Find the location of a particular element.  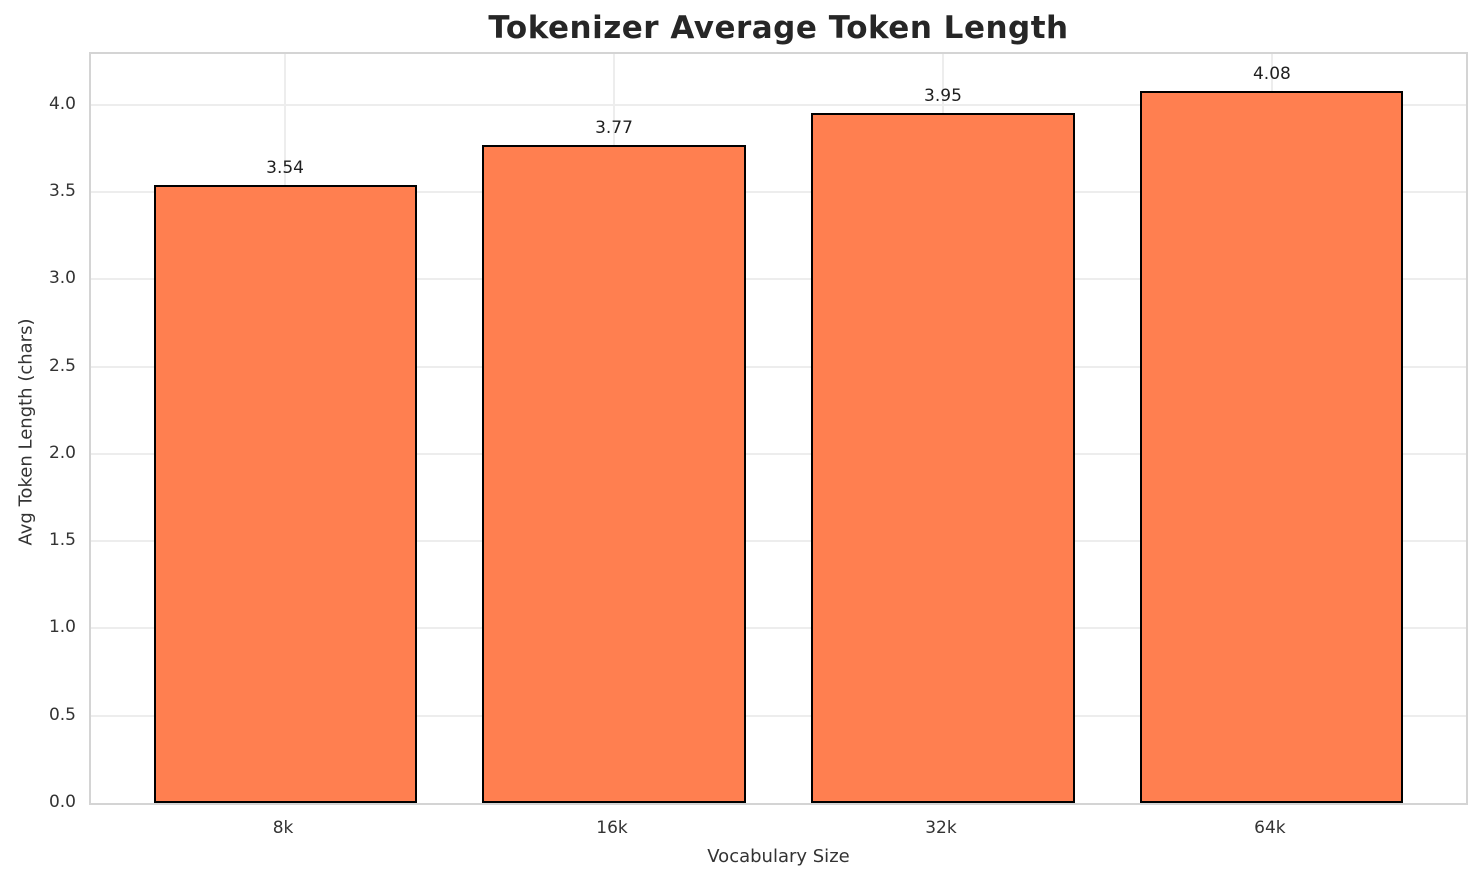

bar-value-label: 3.95 is located at coordinates (943, 96).